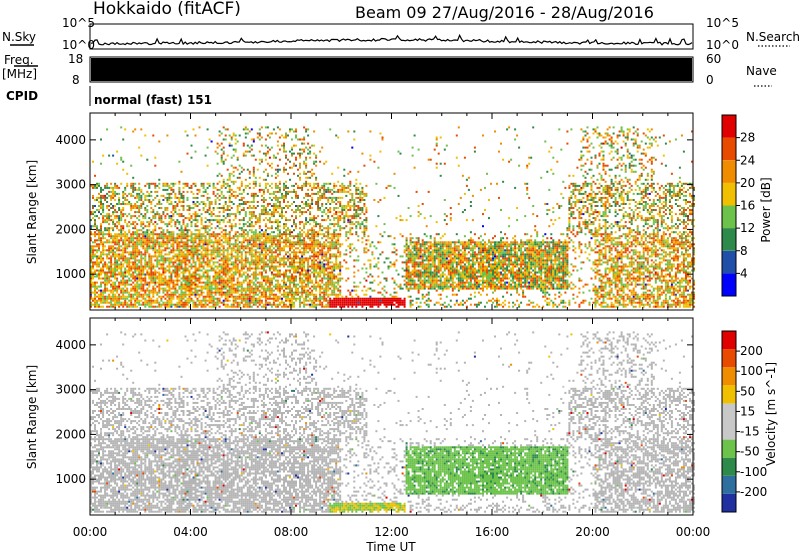  What do you see at coordinates (710, 80) in the screenshot?
I see `nave-bottom-tick: 0` at bounding box center [710, 80].